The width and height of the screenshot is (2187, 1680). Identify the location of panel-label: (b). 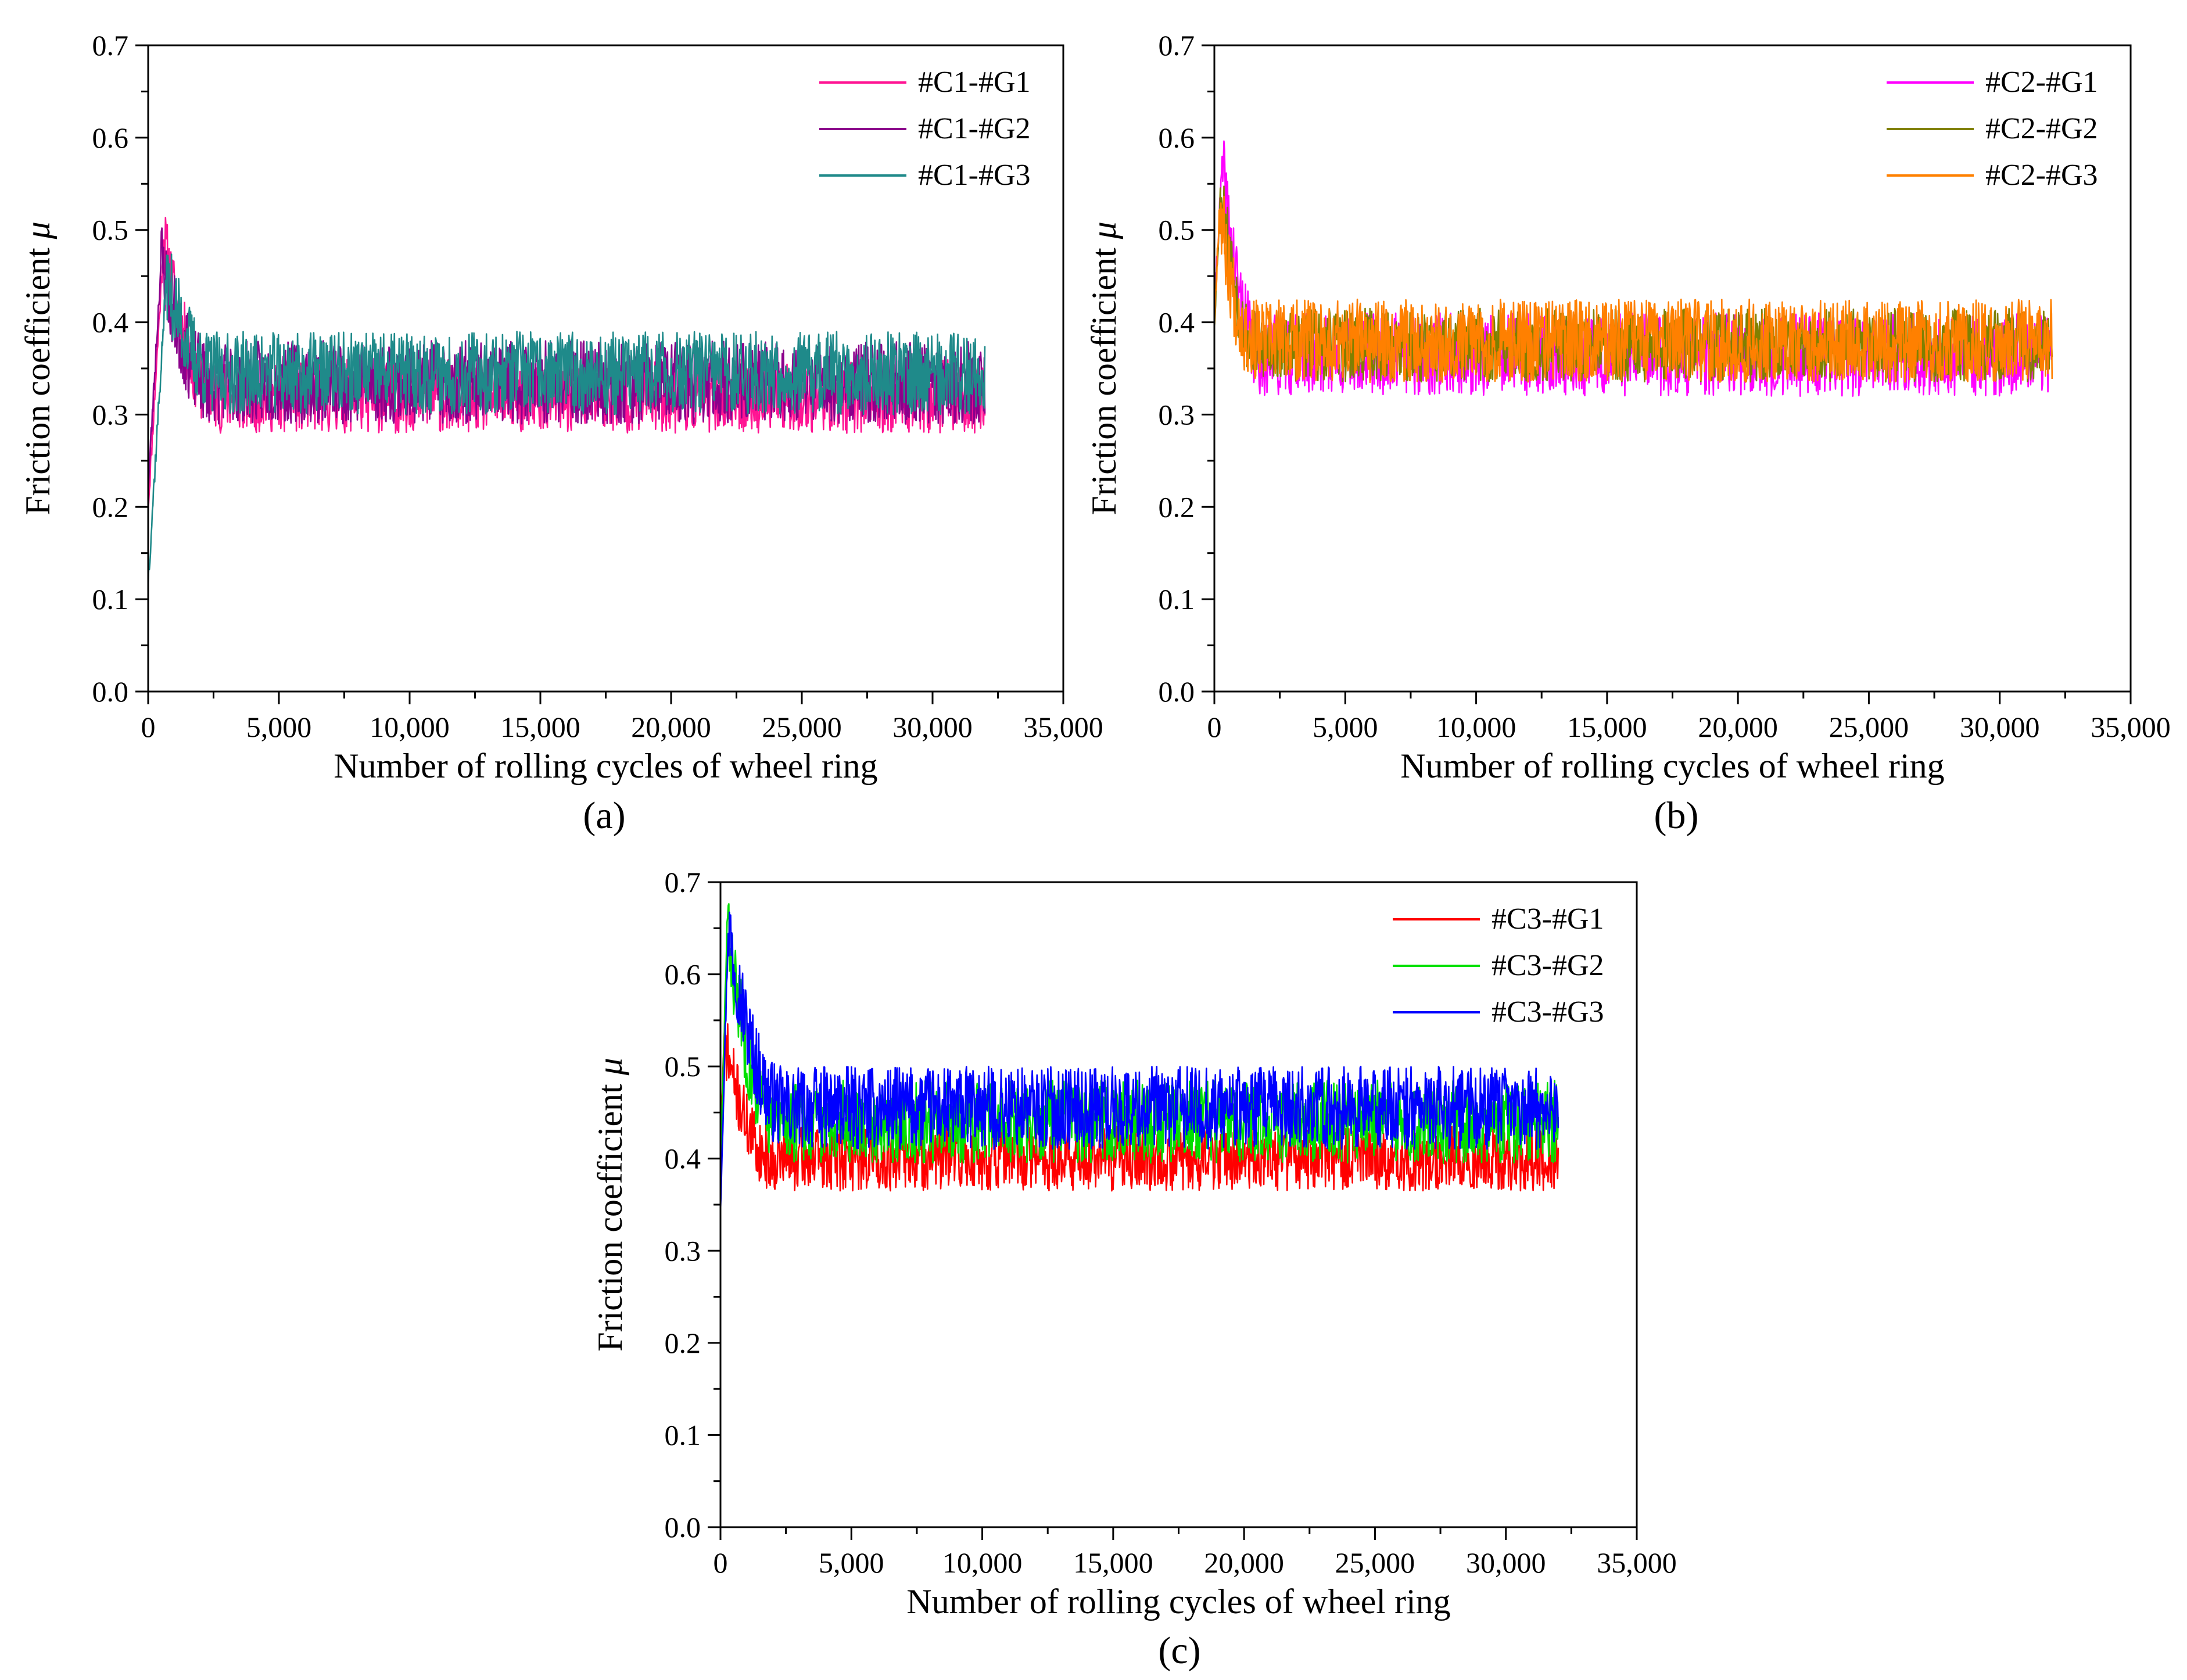
(1676, 815).